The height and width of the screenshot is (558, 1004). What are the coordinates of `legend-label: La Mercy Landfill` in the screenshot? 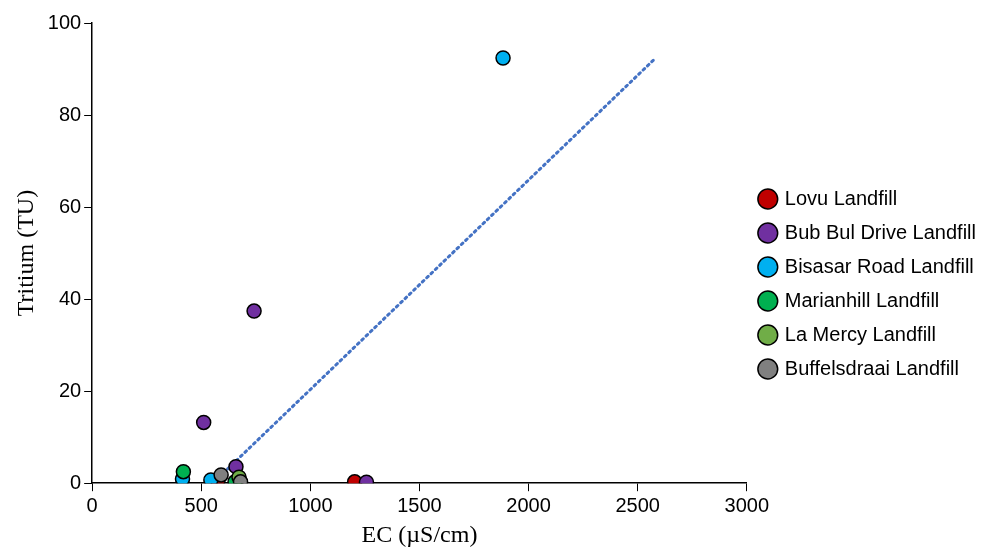 It's located at (860, 333).